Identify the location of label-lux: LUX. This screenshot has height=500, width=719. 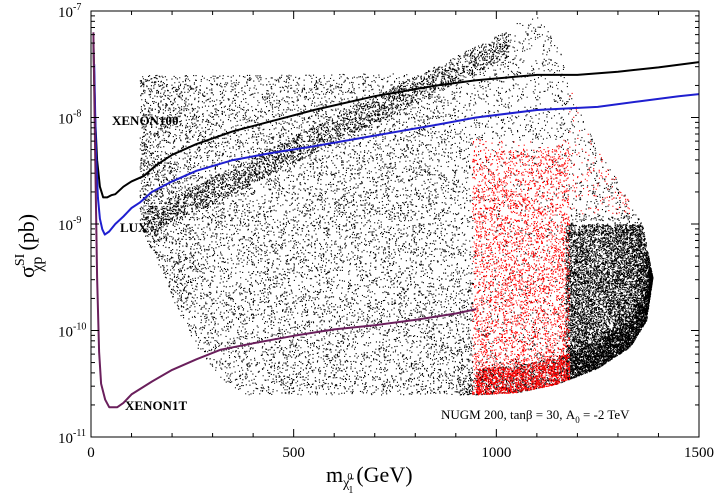
(134, 227).